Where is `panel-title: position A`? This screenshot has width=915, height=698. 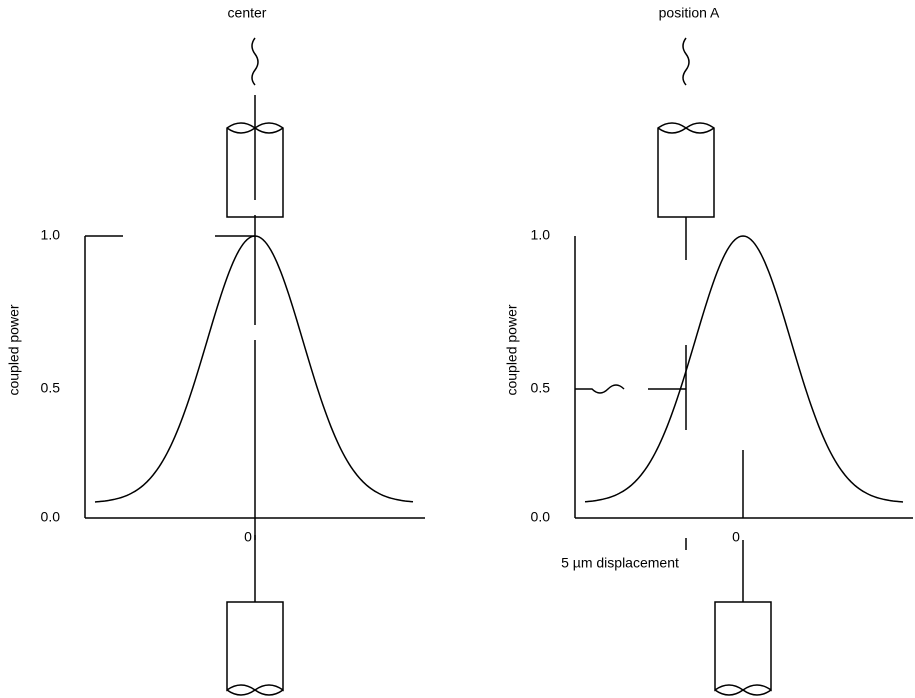
panel-title: position A is located at coordinates (689, 13).